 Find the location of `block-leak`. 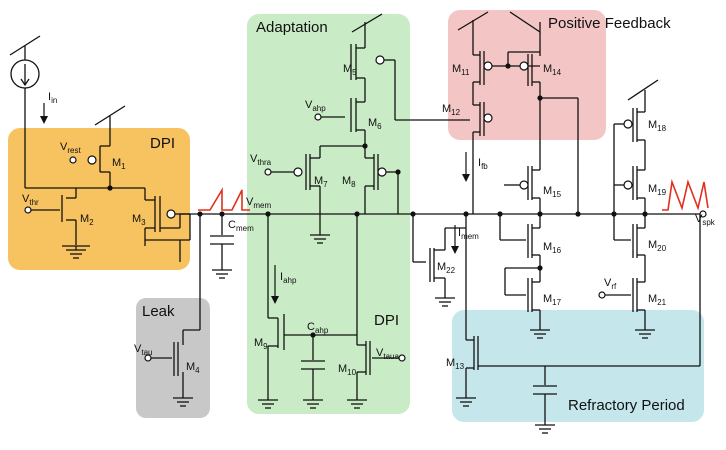

block-leak is located at coordinates (173, 358).